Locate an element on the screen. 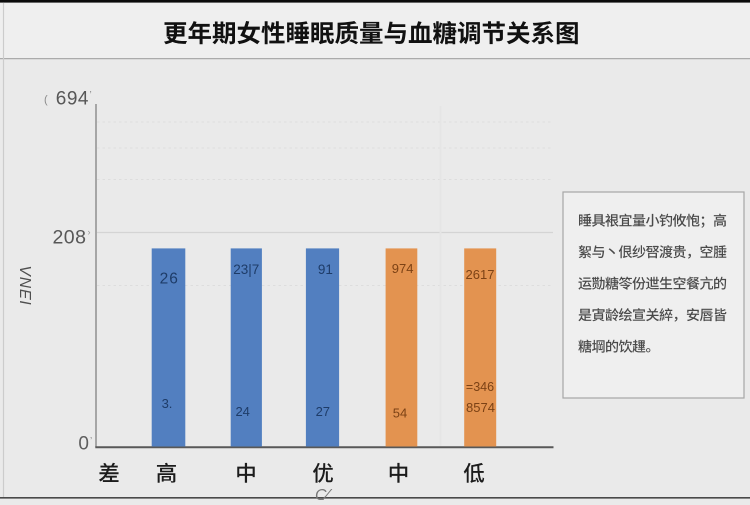 The height and width of the screenshot is (505, 750). svg-text: 0 is located at coordinates (83, 444).